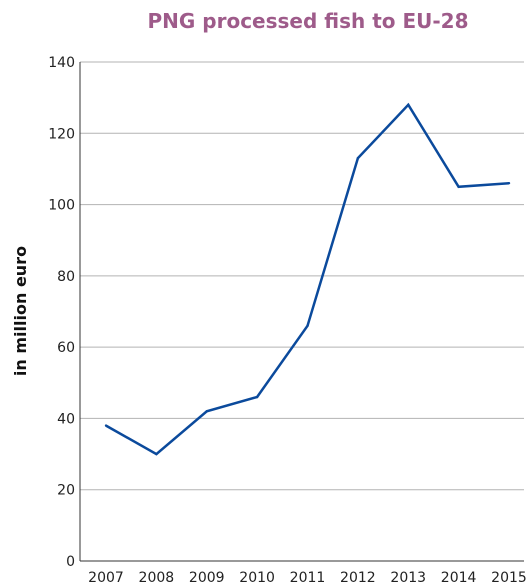 The height and width of the screenshot is (587, 532). I want to click on x-tick-labels: 2007 2008 2009 2010 2011 2012 2013 2014 2015, so click(307, 578).